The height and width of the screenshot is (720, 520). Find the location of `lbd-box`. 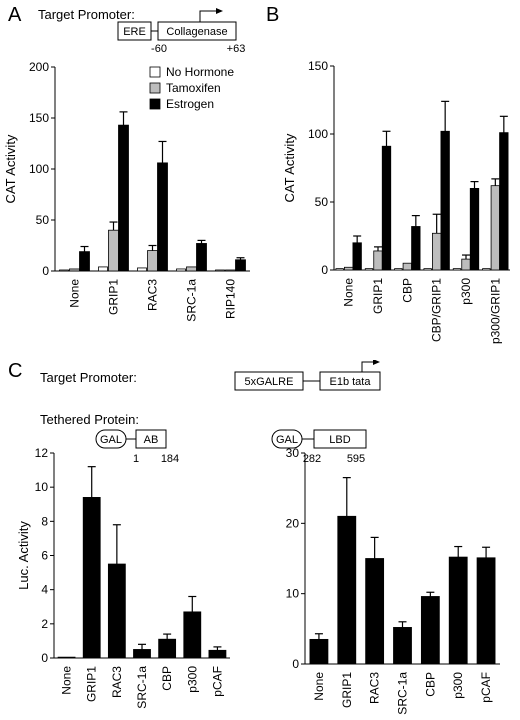

lbd-box is located at coordinates (340, 439).